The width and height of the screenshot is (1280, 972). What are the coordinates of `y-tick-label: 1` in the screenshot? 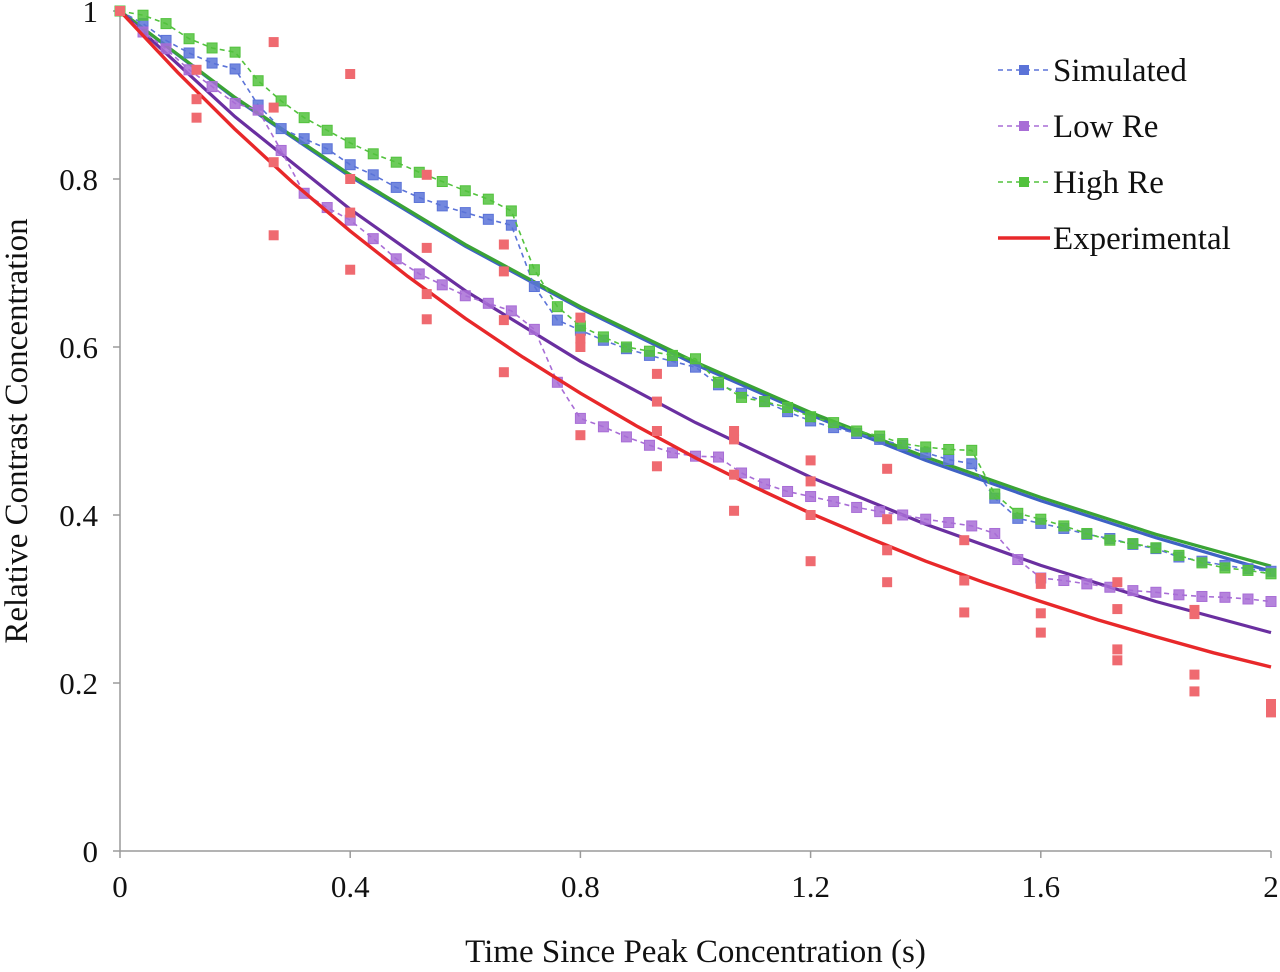 It's located at (91, 14).